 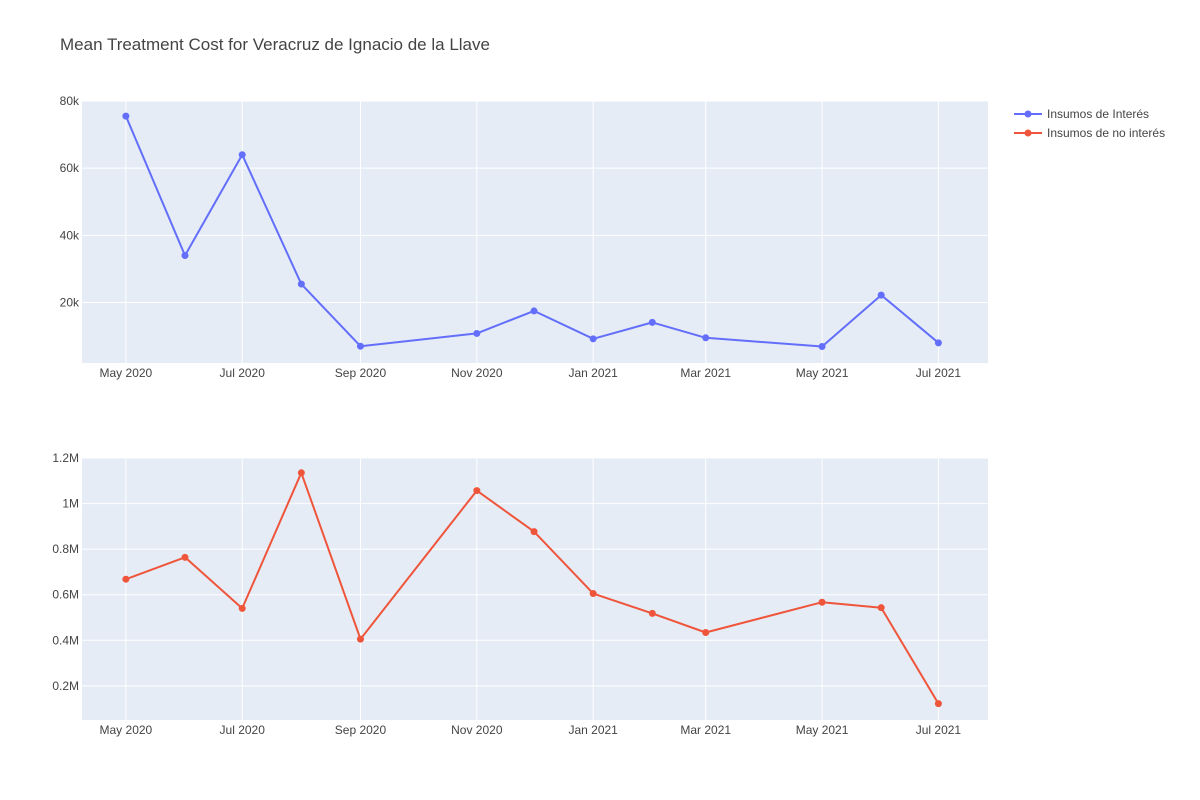 I want to click on y-tick-label: 0.4M, so click(x=65, y=640).